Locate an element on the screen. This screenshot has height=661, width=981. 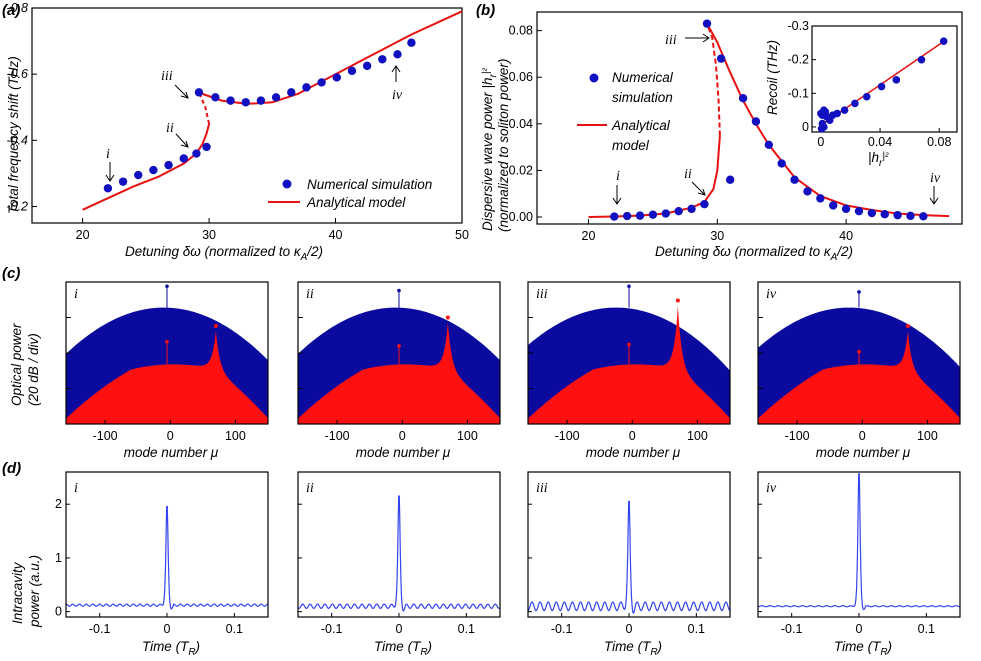
panel-b-inset-ytick-label: -0.3 is located at coordinates (798, 26).